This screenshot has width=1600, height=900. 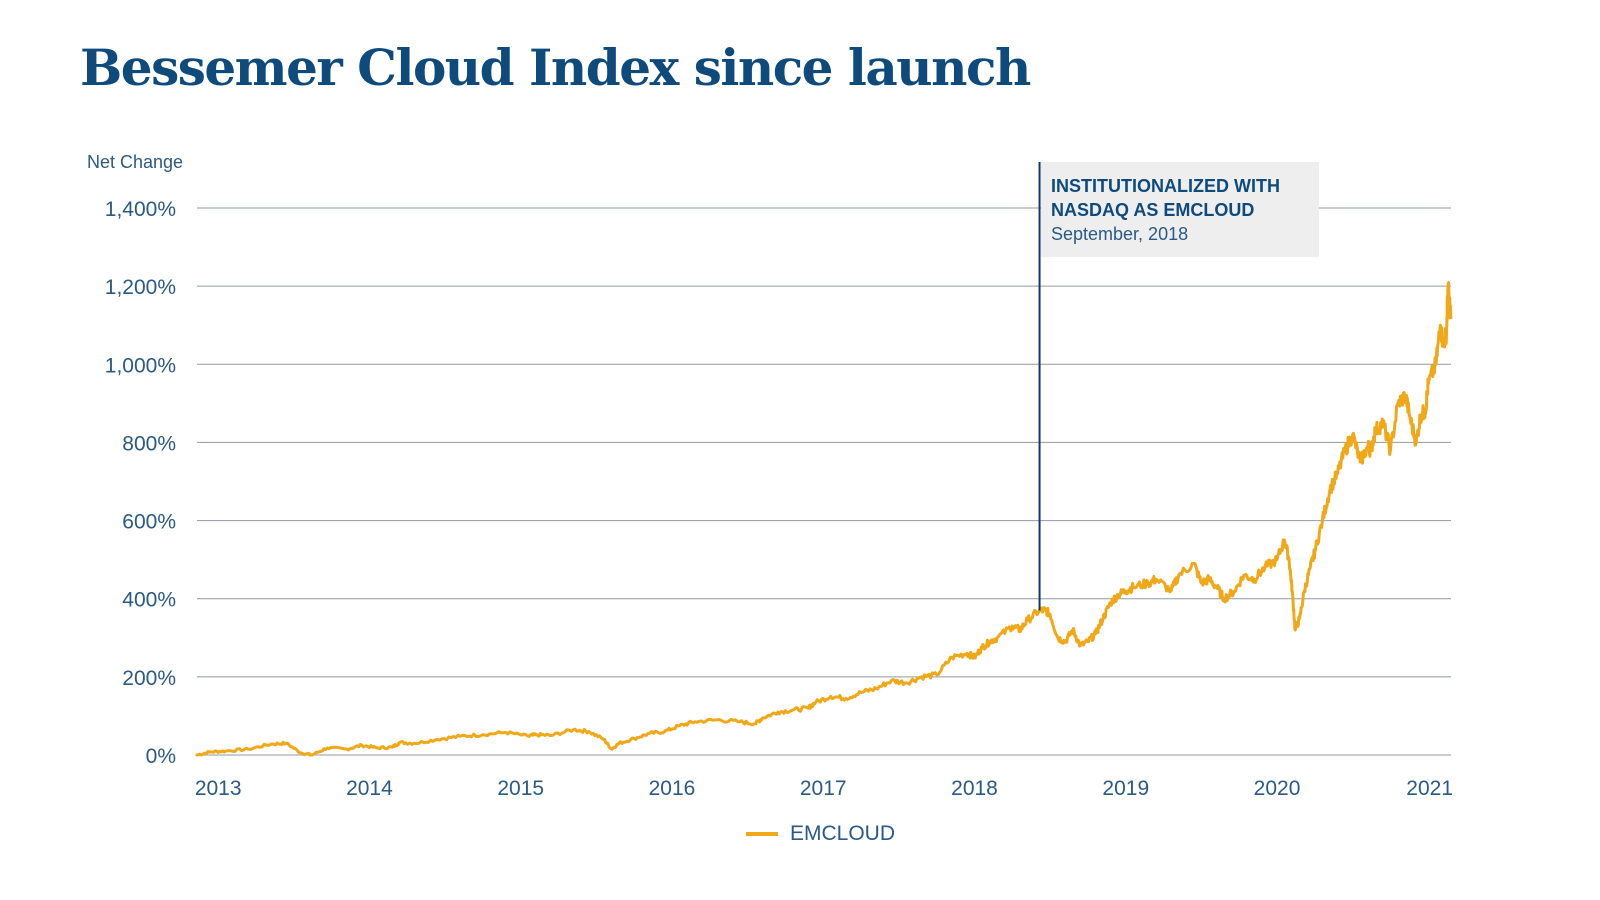 What do you see at coordinates (1165, 198) in the screenshot?
I see `annotation-heading: INSTITUTIONALIZED WITH NASDAQ AS EMCLOUD` at bounding box center [1165, 198].